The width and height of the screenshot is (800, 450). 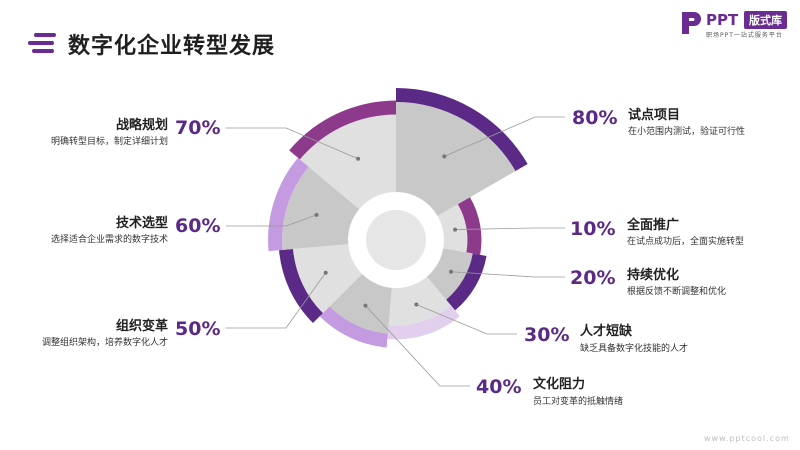 What do you see at coordinates (198, 128) in the screenshot?
I see `value-label: 70%` at bounding box center [198, 128].